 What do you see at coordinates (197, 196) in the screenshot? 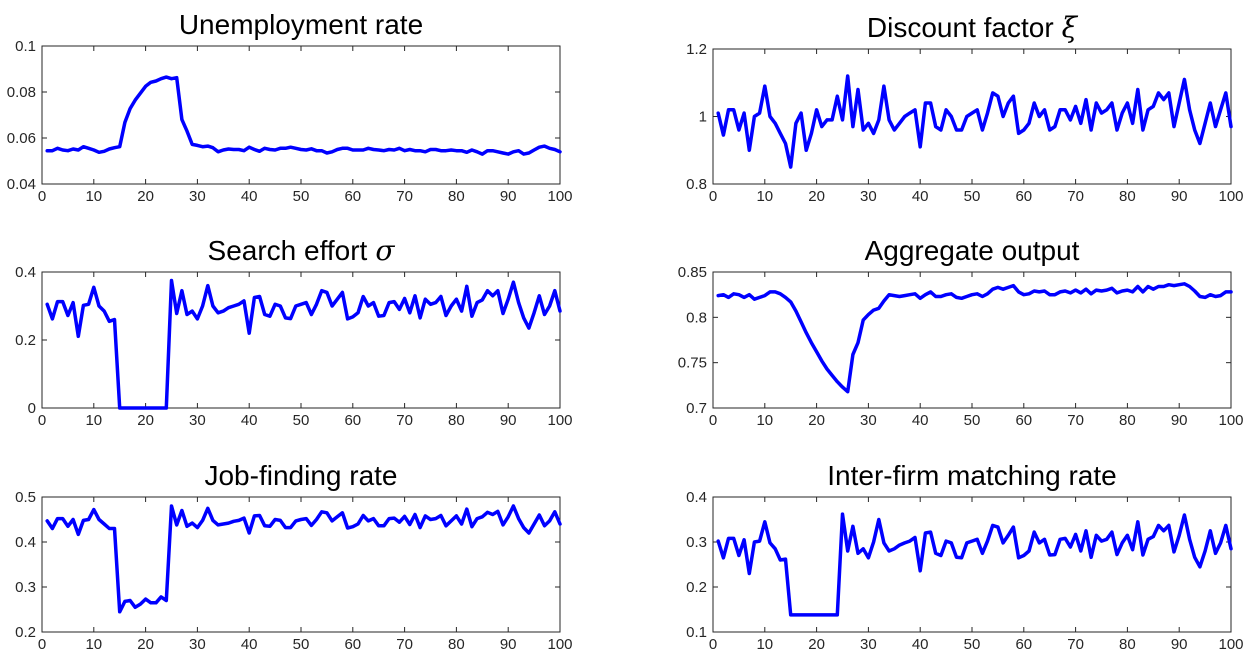
I see `chart-1-xtick-label: 30` at bounding box center [197, 196].